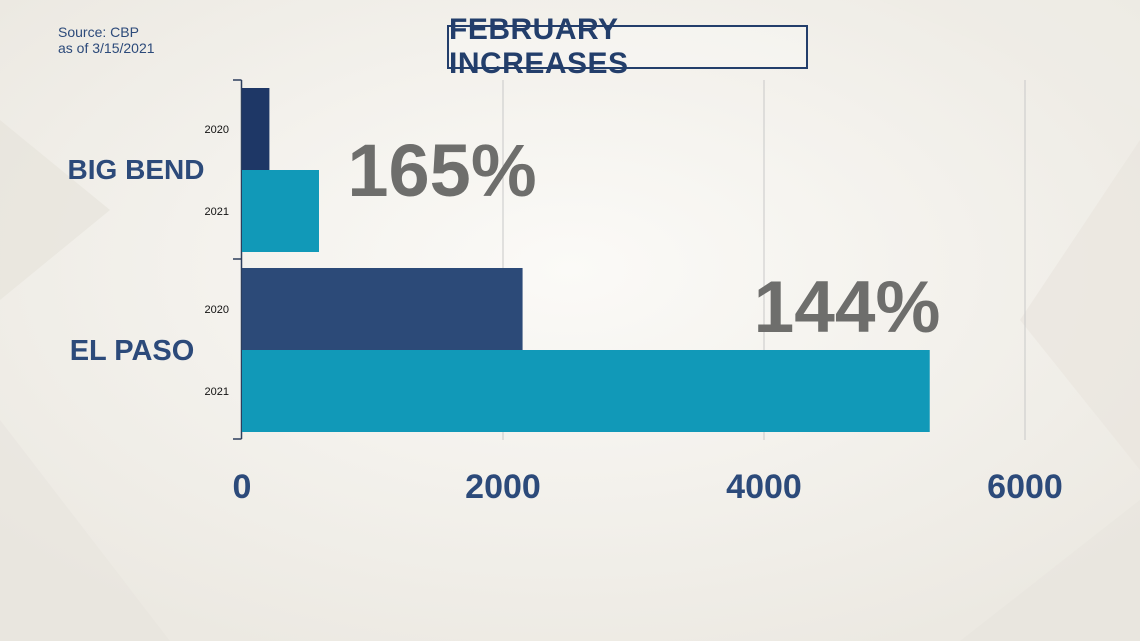  Describe the element at coordinates (586, 391) in the screenshot. I see `bar-el-paso-2021` at that location.